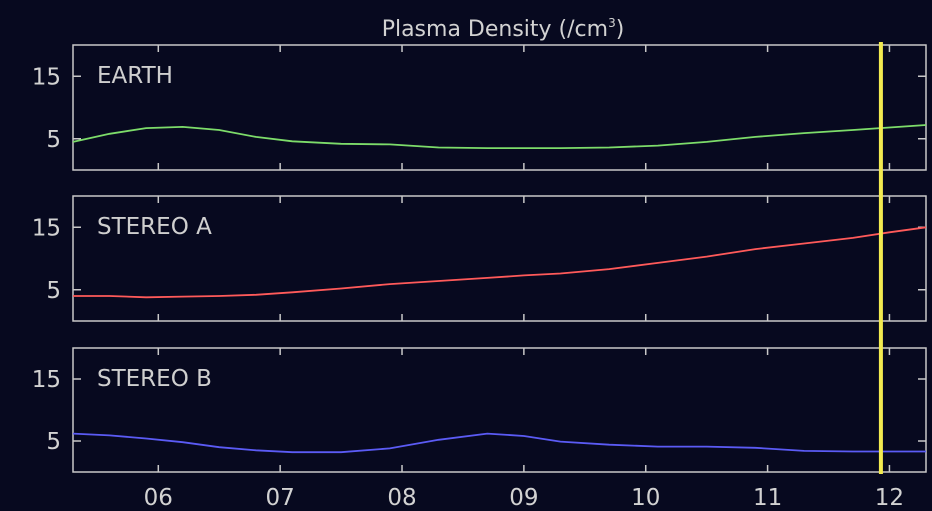 The image size is (932, 511). I want to click on panel-label: STEREO A, so click(154, 227).